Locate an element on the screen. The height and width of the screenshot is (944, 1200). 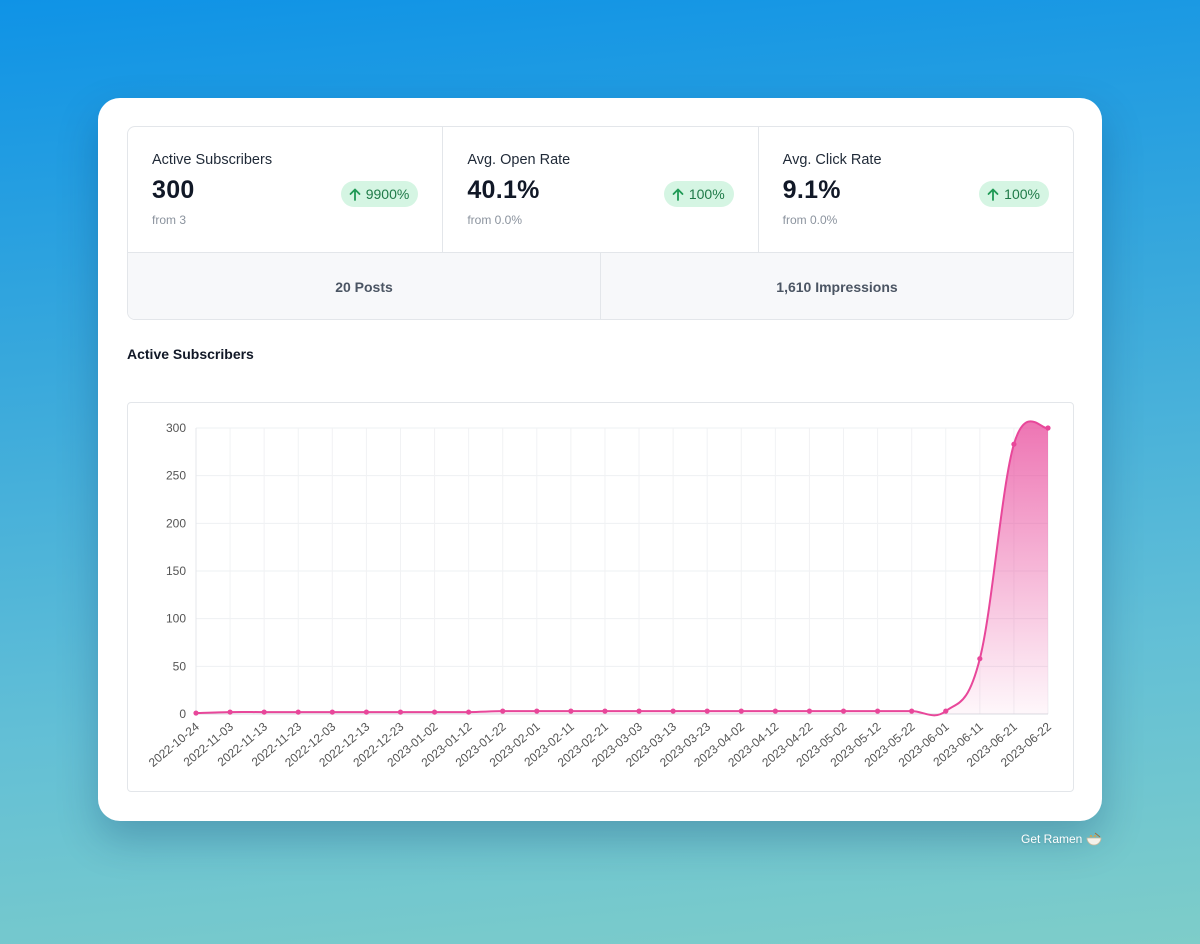
y-tick-label: 100 is located at coordinates (176, 619).